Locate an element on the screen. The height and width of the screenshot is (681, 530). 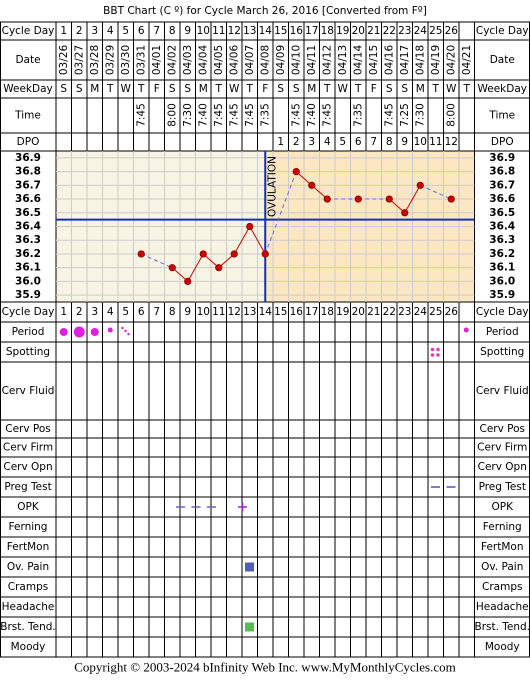
date: 04/14 is located at coordinates (358, 60).